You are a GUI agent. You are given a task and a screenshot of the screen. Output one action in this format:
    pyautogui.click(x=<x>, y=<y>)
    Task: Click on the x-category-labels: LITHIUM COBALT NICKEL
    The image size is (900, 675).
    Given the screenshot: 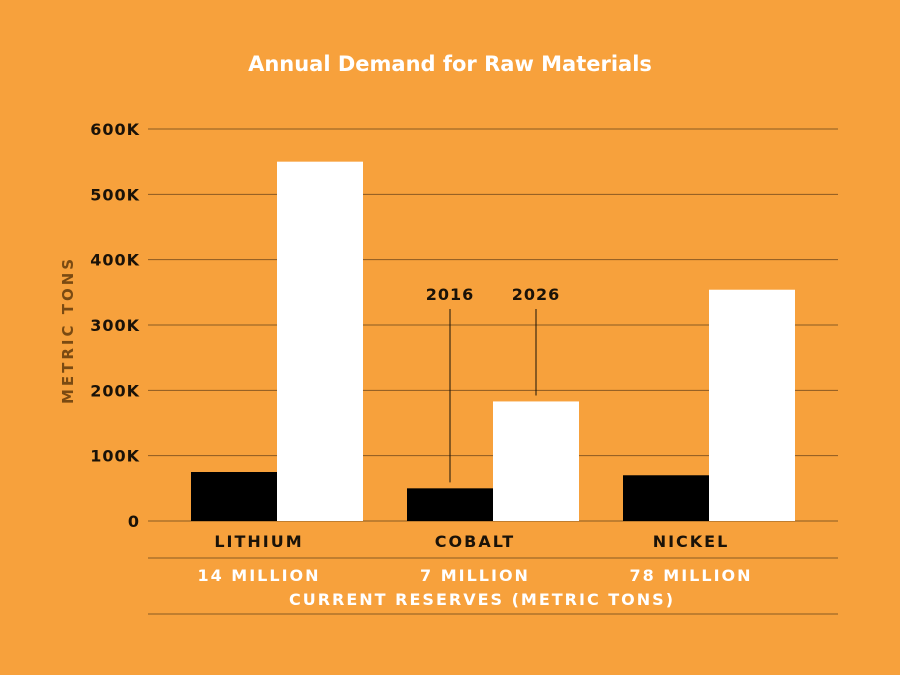 What is the action you would take?
    pyautogui.click(x=472, y=541)
    